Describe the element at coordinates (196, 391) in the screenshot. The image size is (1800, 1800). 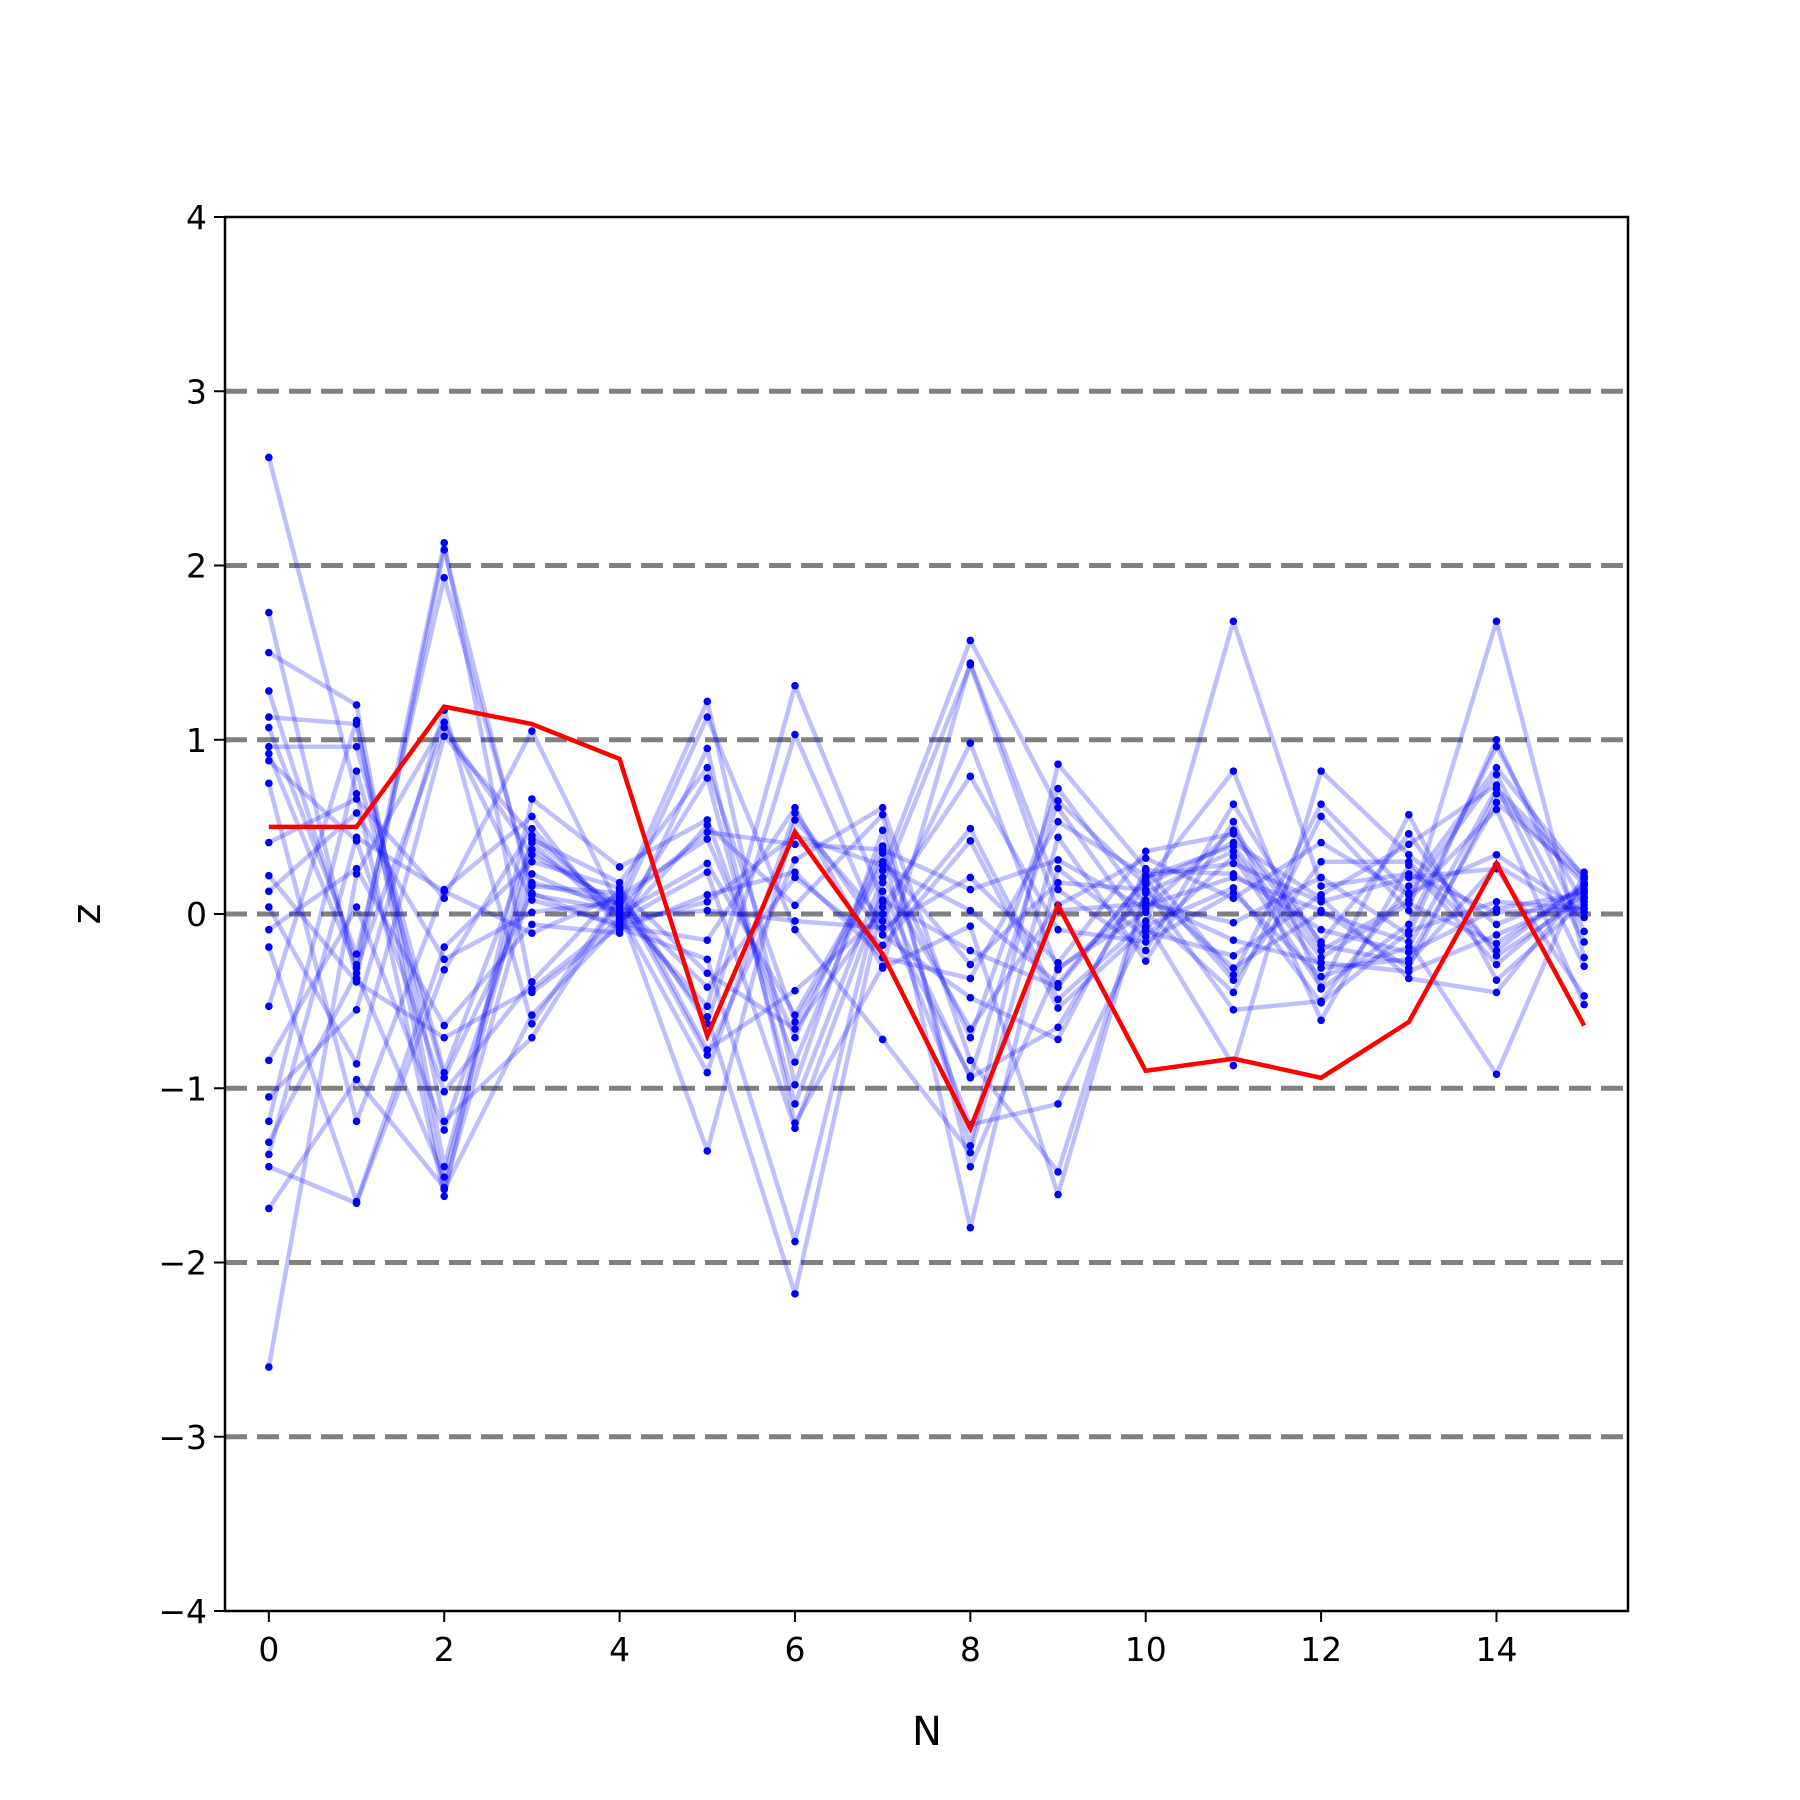
I see `y-tick-label: 3` at that location.